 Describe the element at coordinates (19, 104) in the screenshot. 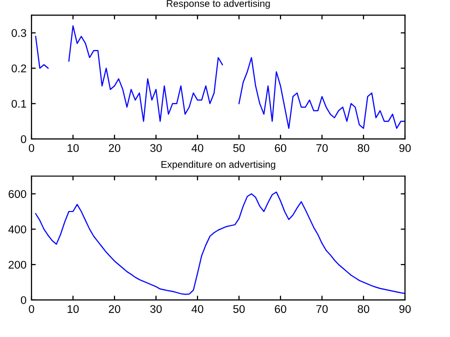

I see `y-tick-label: 0.1` at that location.